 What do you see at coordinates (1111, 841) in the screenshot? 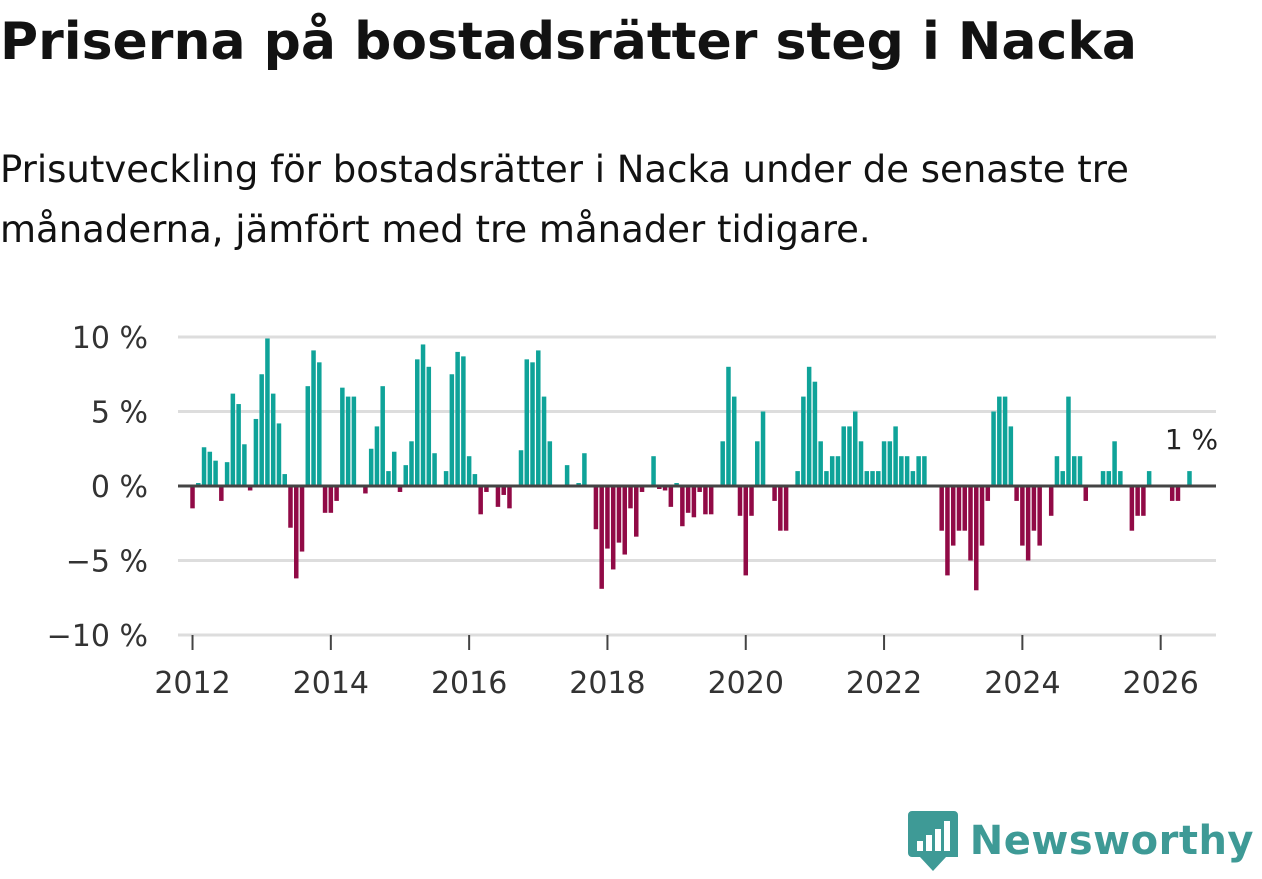
I see `brand-name: Newsworthy` at bounding box center [1111, 841].